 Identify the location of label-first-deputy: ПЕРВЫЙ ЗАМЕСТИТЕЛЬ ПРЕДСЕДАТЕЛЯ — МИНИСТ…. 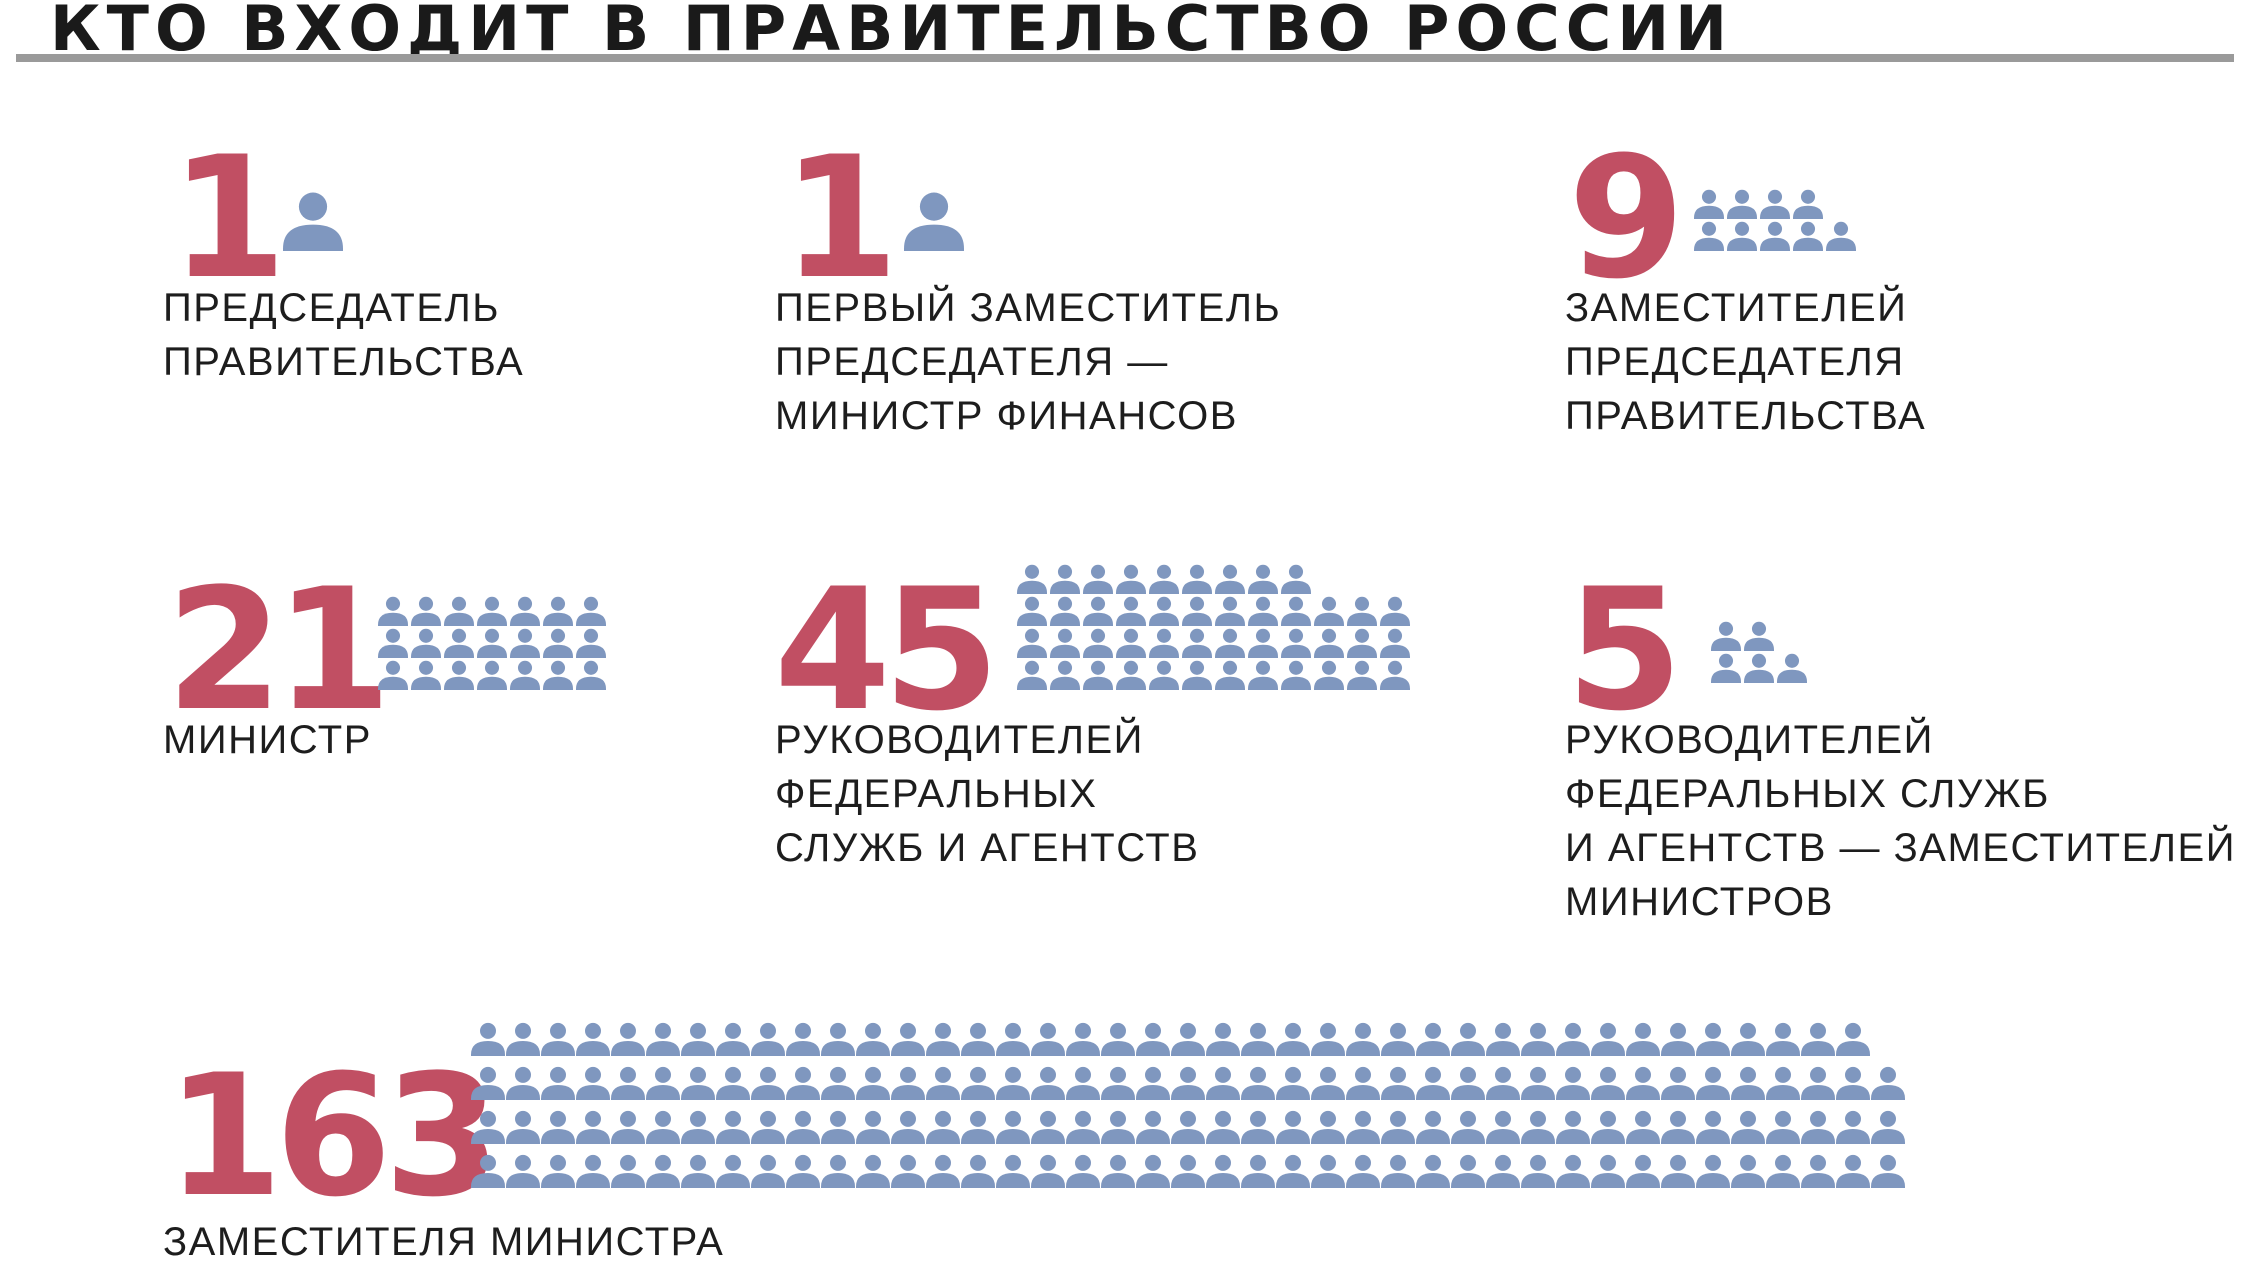
(1028, 362).